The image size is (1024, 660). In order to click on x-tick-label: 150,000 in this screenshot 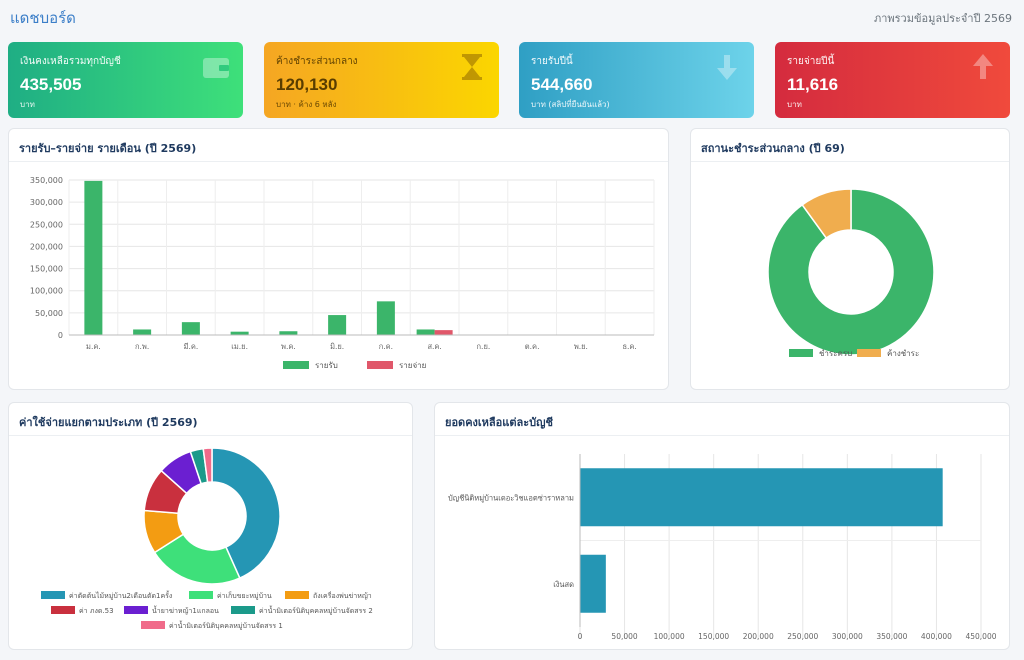, I will do `click(713, 636)`.